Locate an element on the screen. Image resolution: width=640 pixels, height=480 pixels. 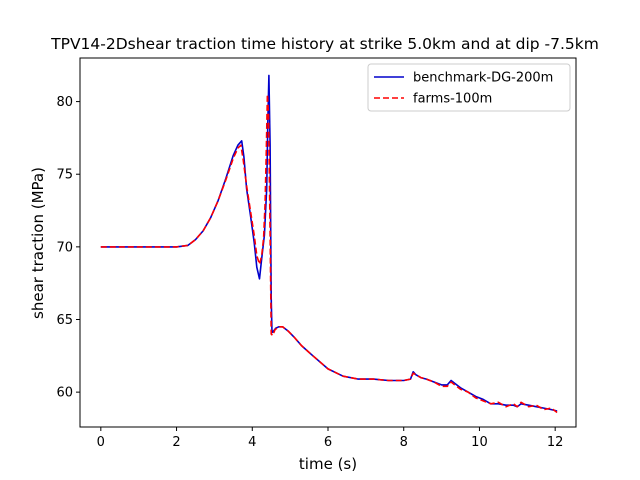
x-tick-label: 12 is located at coordinates (555, 442).